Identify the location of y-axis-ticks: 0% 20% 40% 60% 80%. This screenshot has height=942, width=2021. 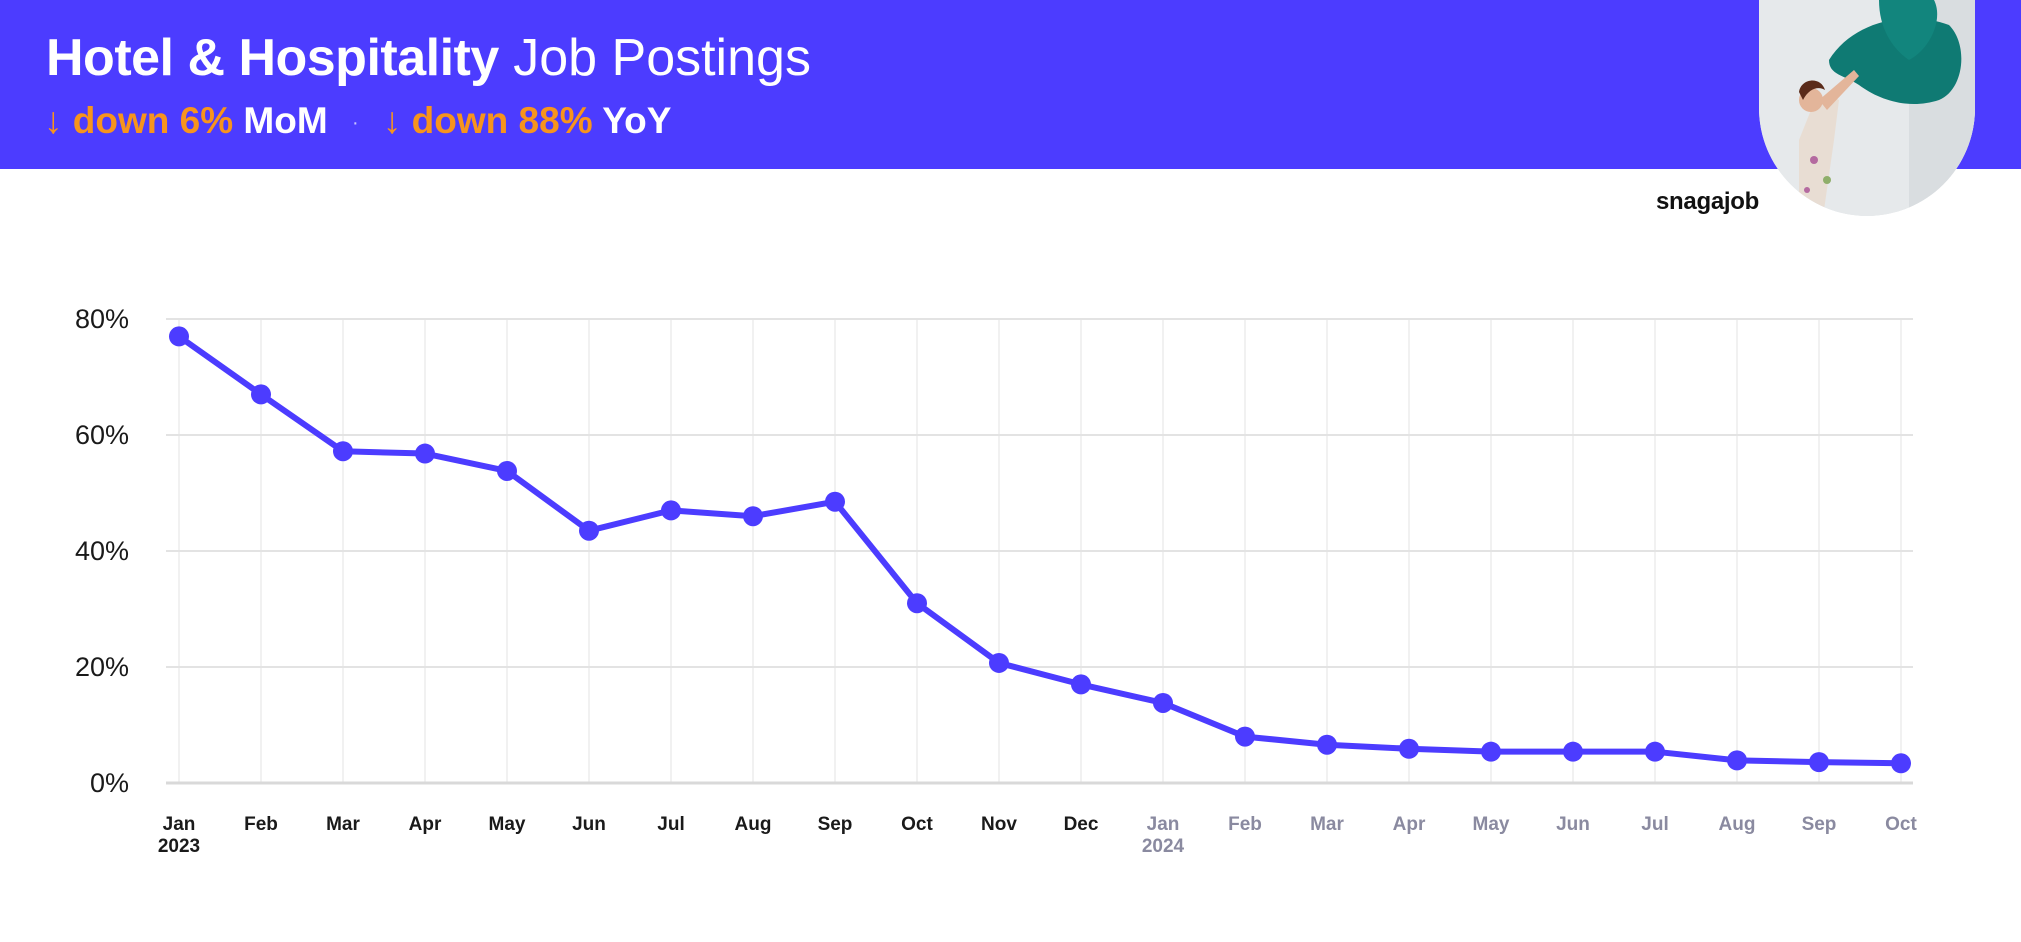
(102, 551).